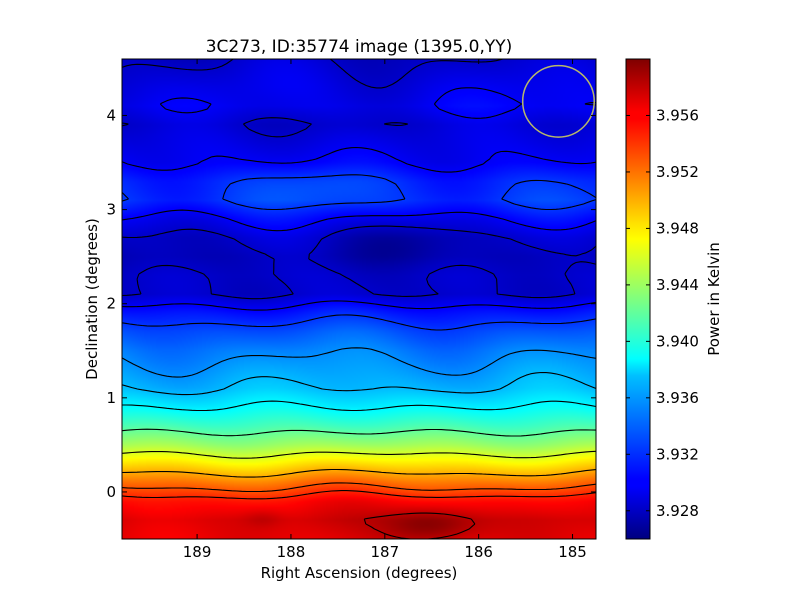  I want to click on colorbar-label: Power in Kelvin, so click(714, 299).